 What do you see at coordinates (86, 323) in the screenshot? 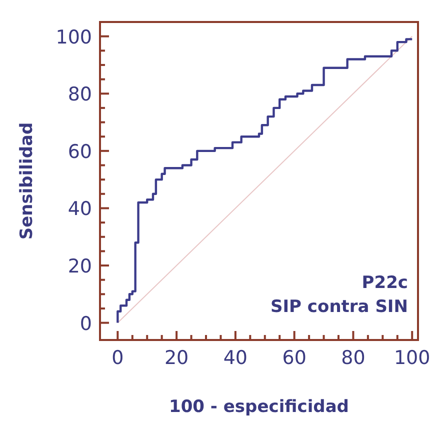
I see `y-tick-label: 0` at bounding box center [86, 323].